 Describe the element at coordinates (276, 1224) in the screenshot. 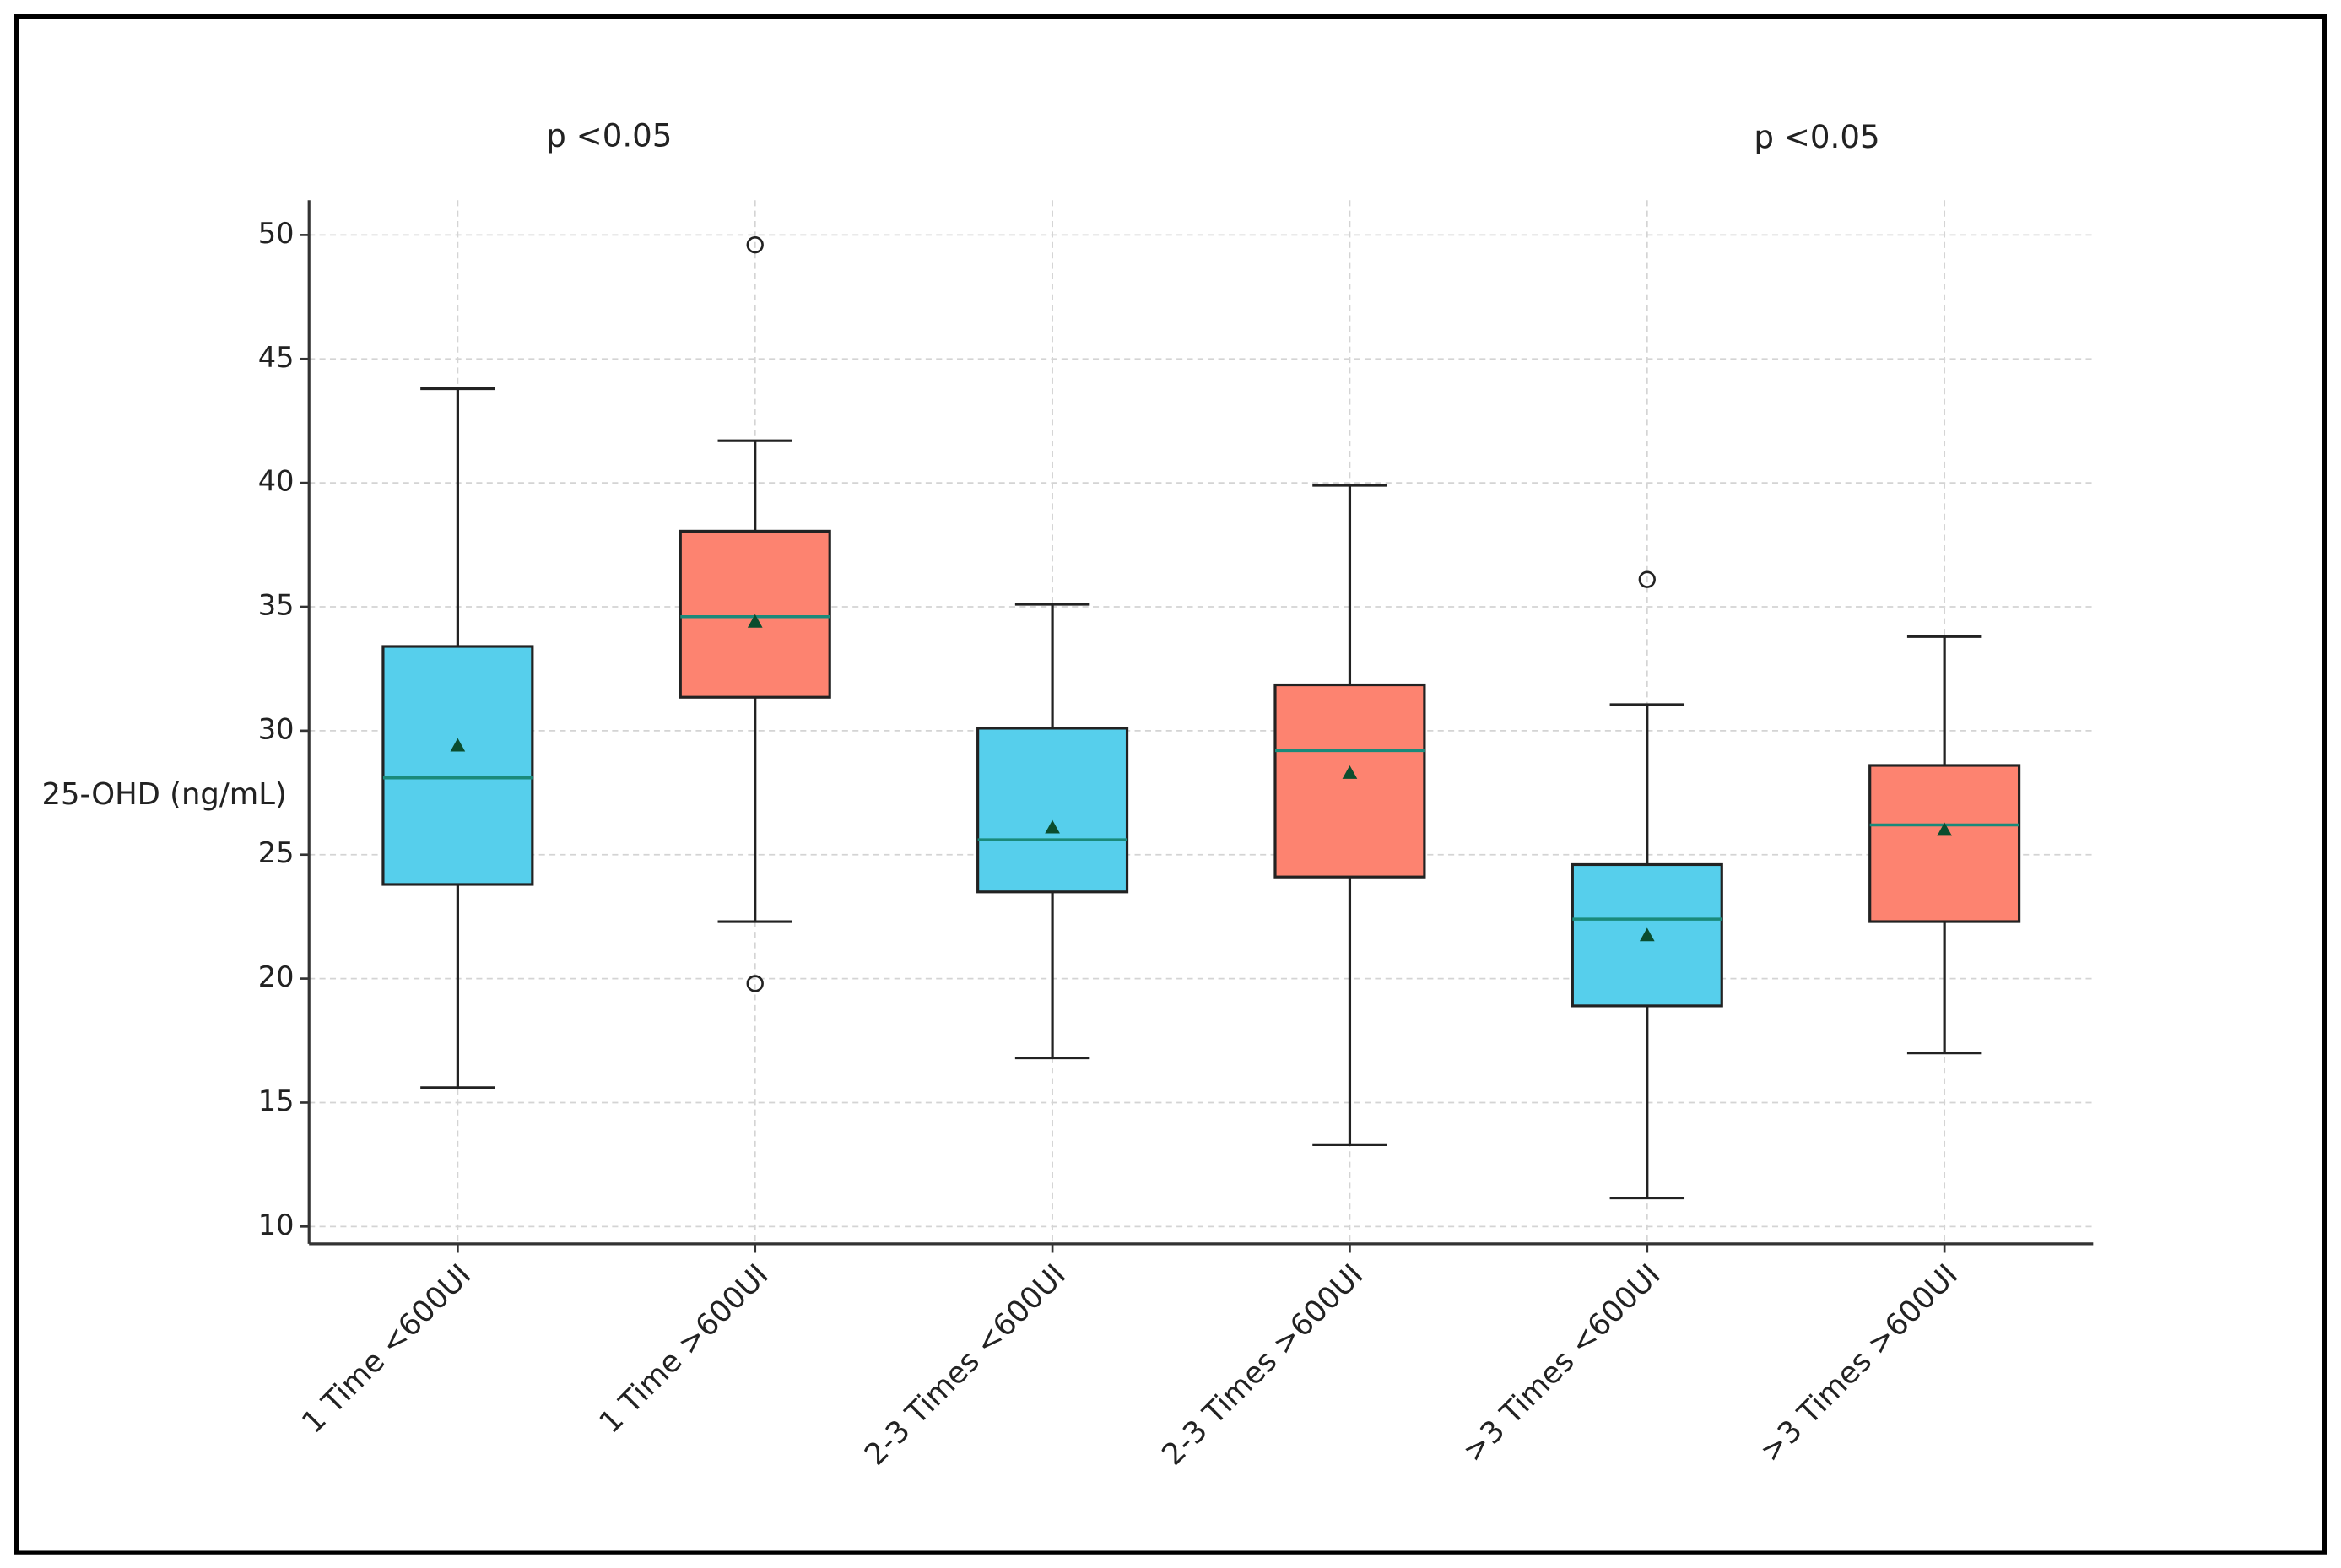

I see `y-tick-label: 10` at that location.